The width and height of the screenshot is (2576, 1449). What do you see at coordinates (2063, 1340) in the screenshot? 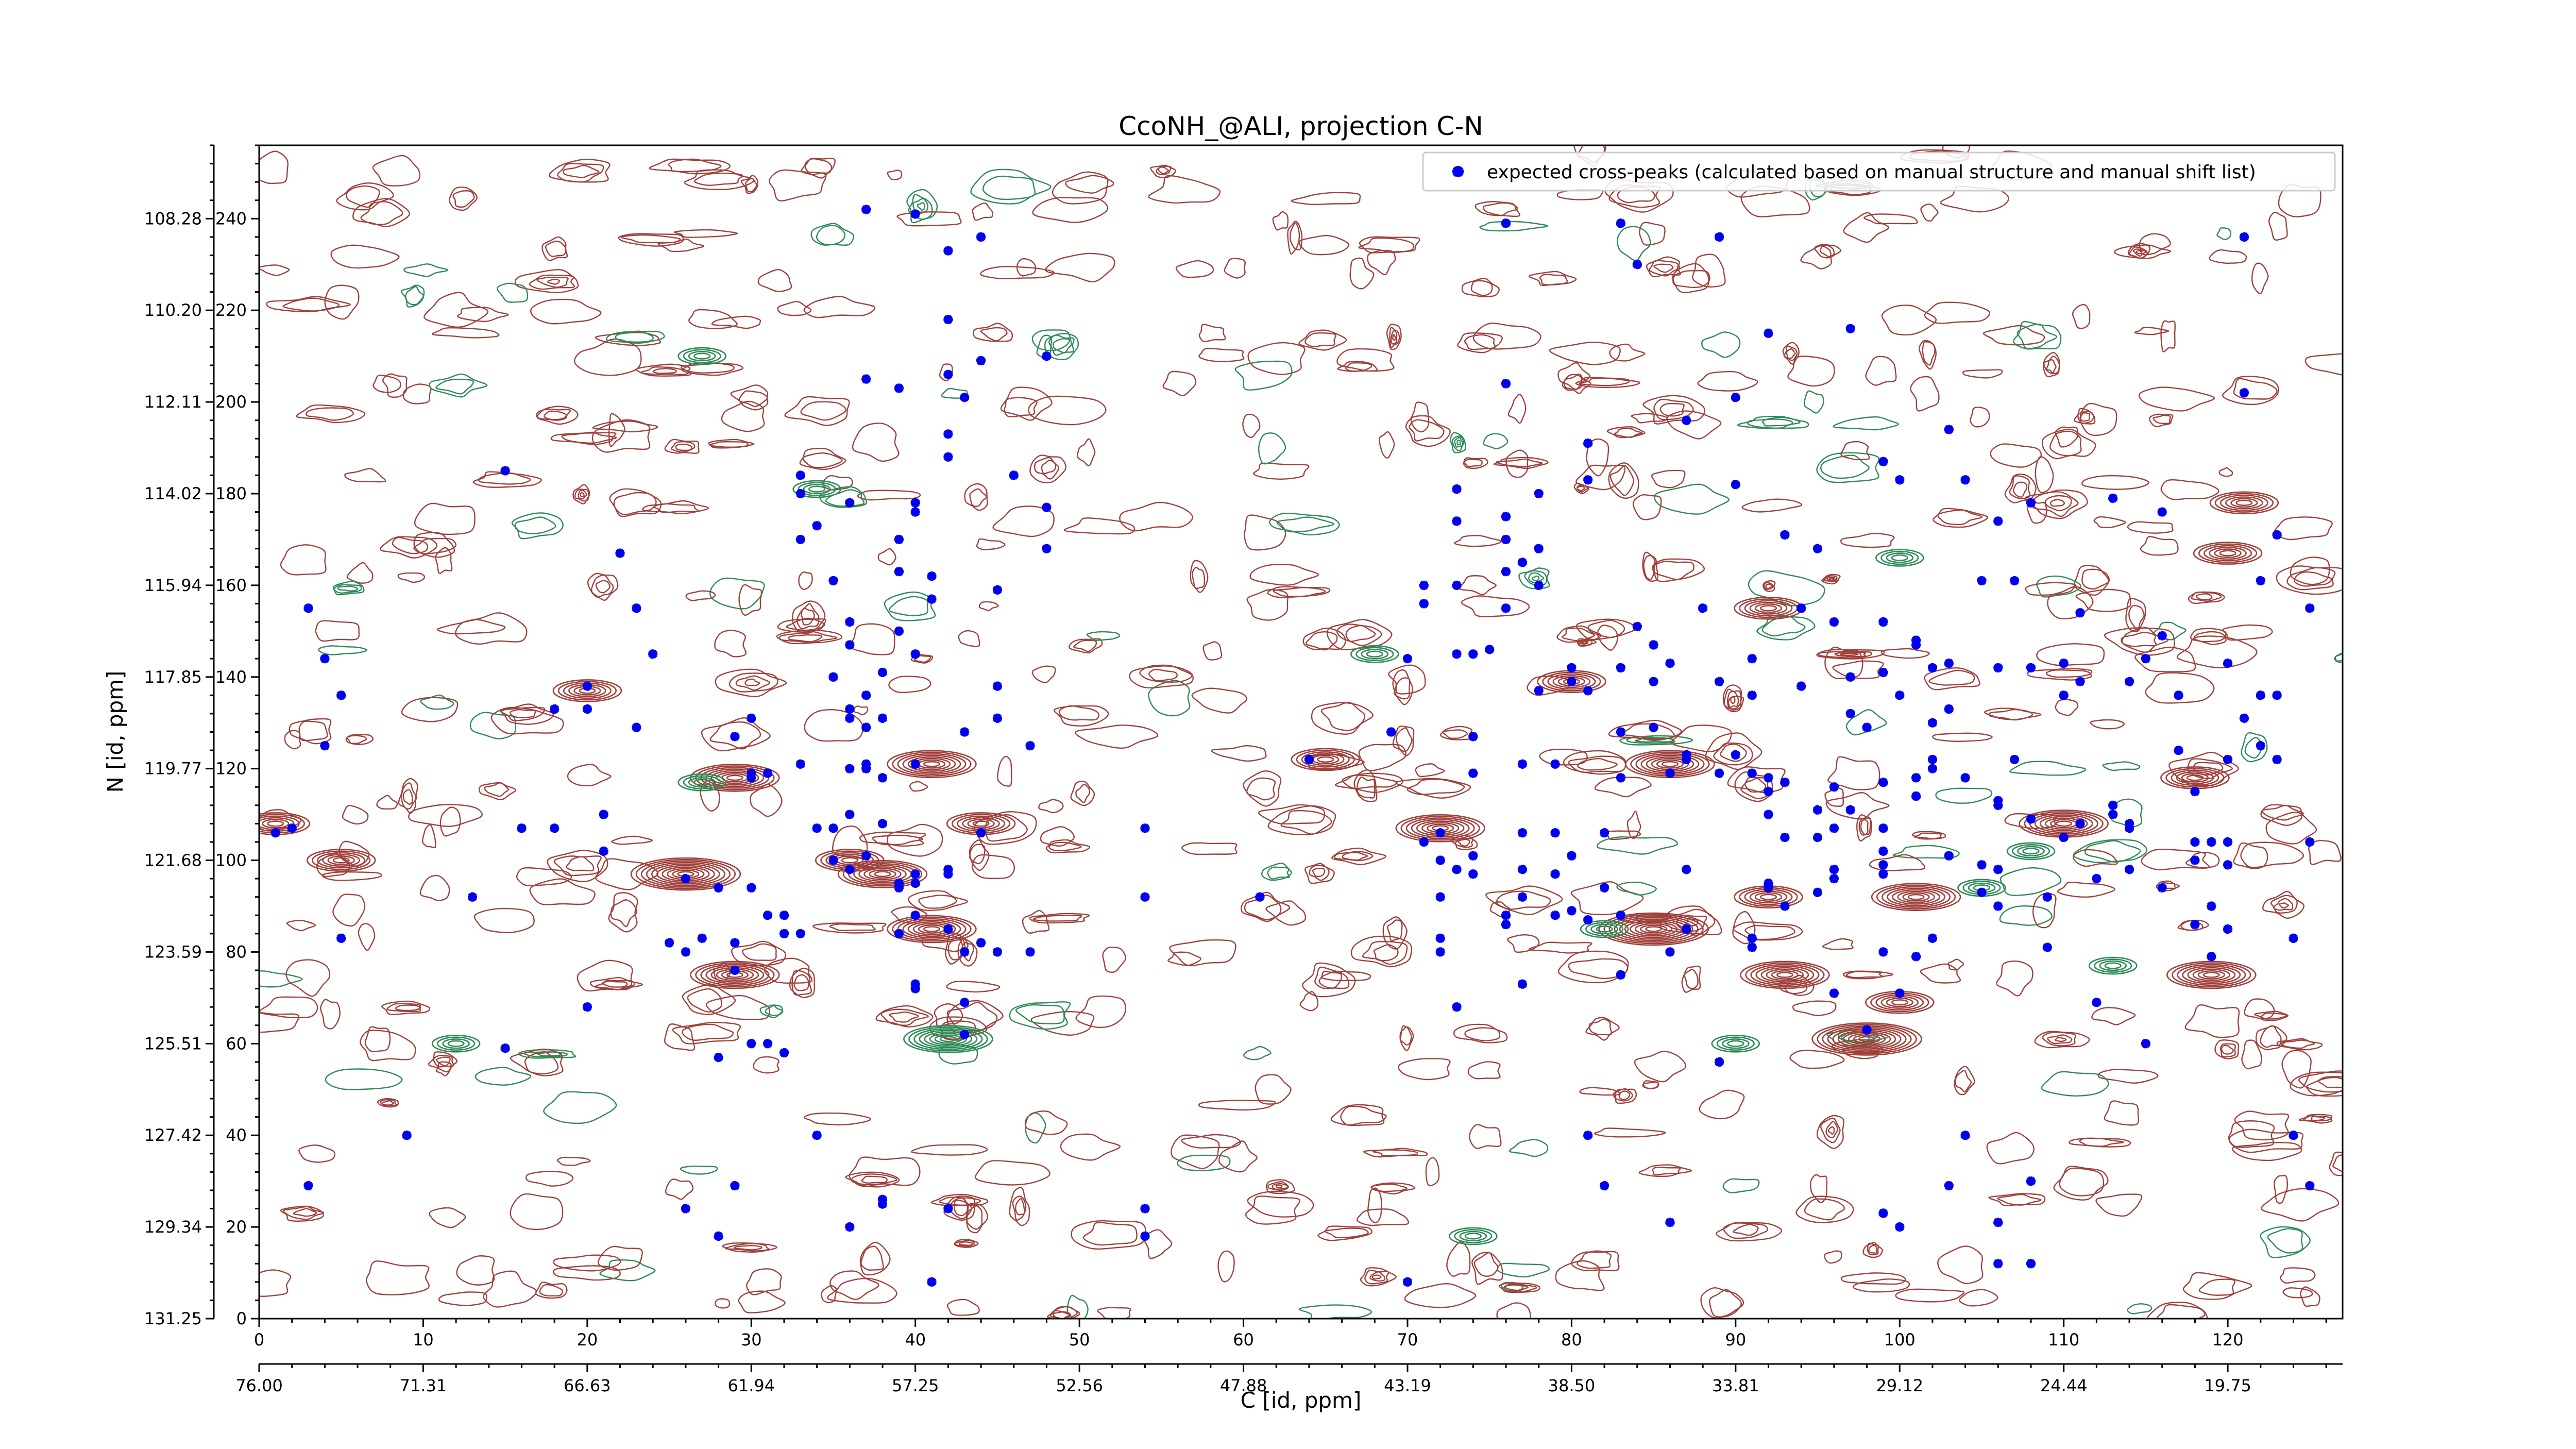
I see `x-tick-label: 110` at bounding box center [2063, 1340].